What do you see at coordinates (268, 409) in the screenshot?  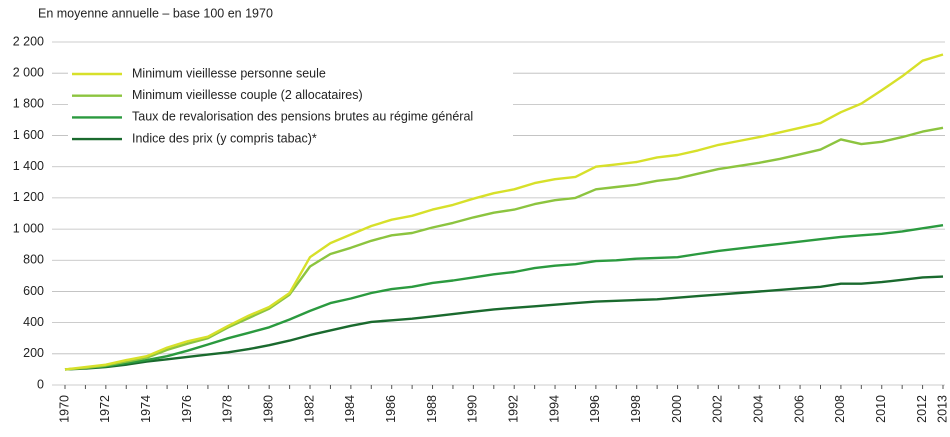 I see `x-tick-label: 1980` at bounding box center [268, 409].